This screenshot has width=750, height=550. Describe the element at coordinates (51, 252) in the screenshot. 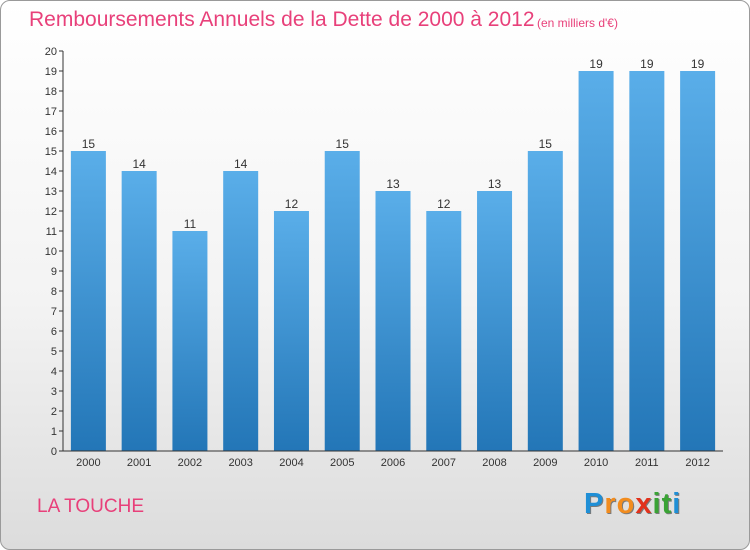

I see `y-tick-label: 10` at that location.